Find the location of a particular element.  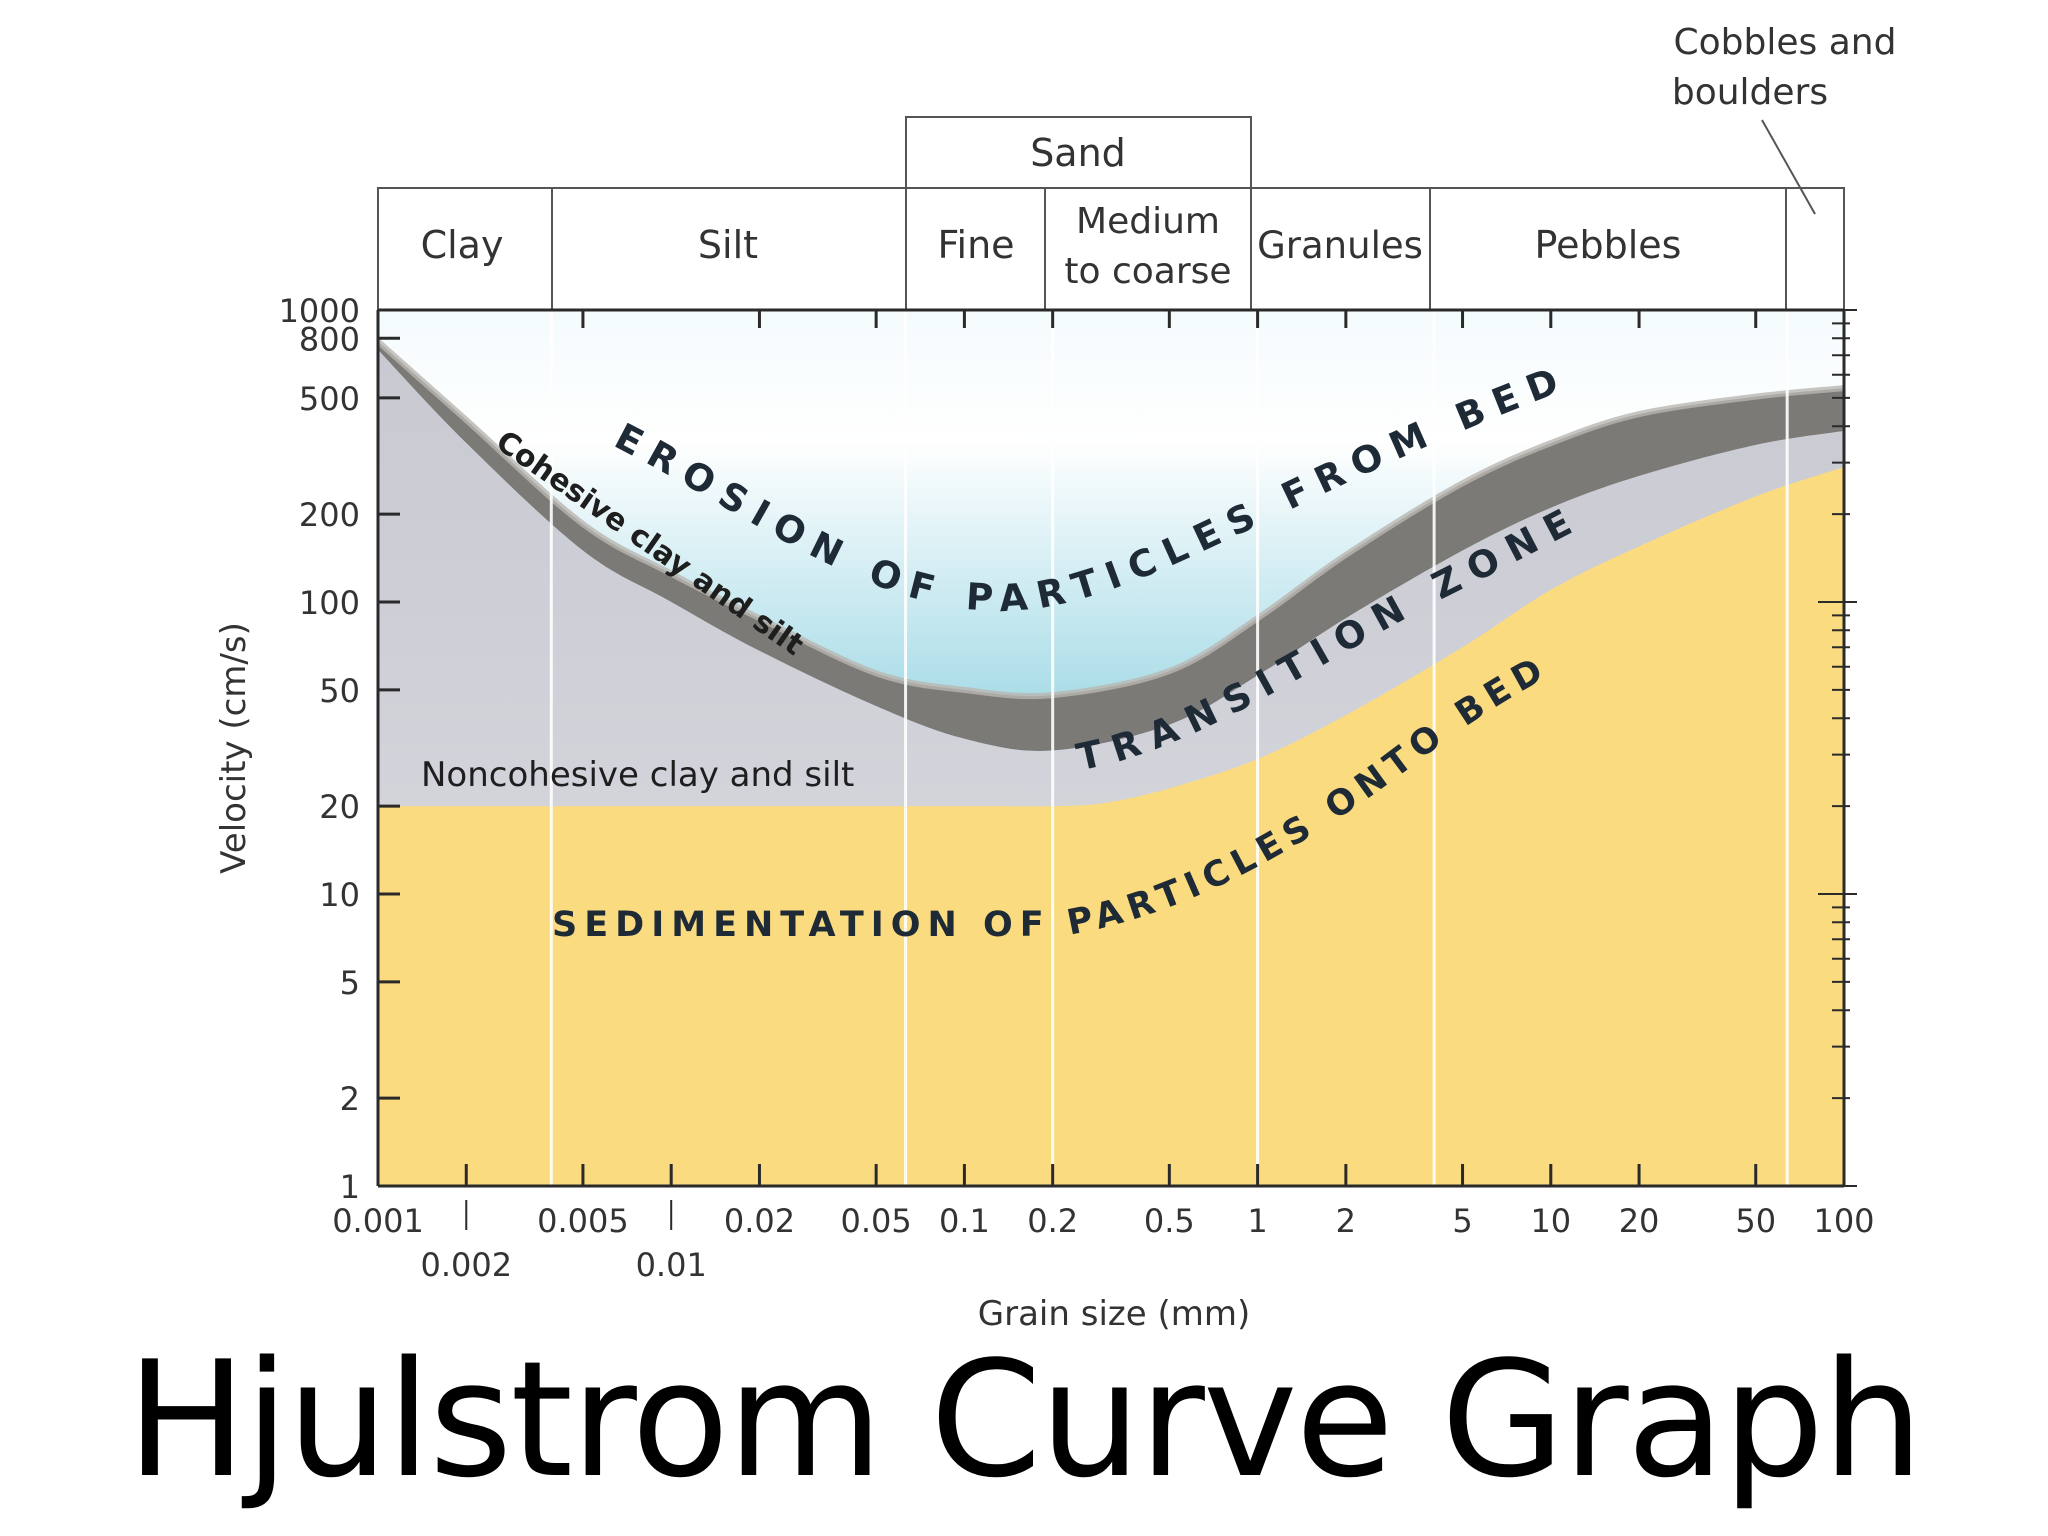

x-tick-label: 0.2 is located at coordinates (1052, 1221).